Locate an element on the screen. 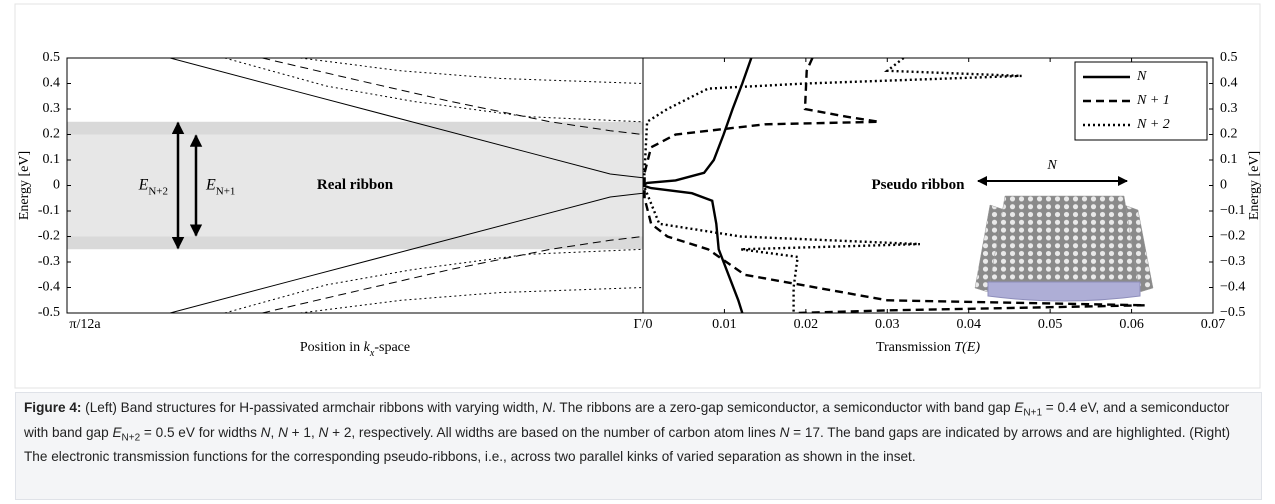  y-tick-label: -0.5 is located at coordinates (49, 312).